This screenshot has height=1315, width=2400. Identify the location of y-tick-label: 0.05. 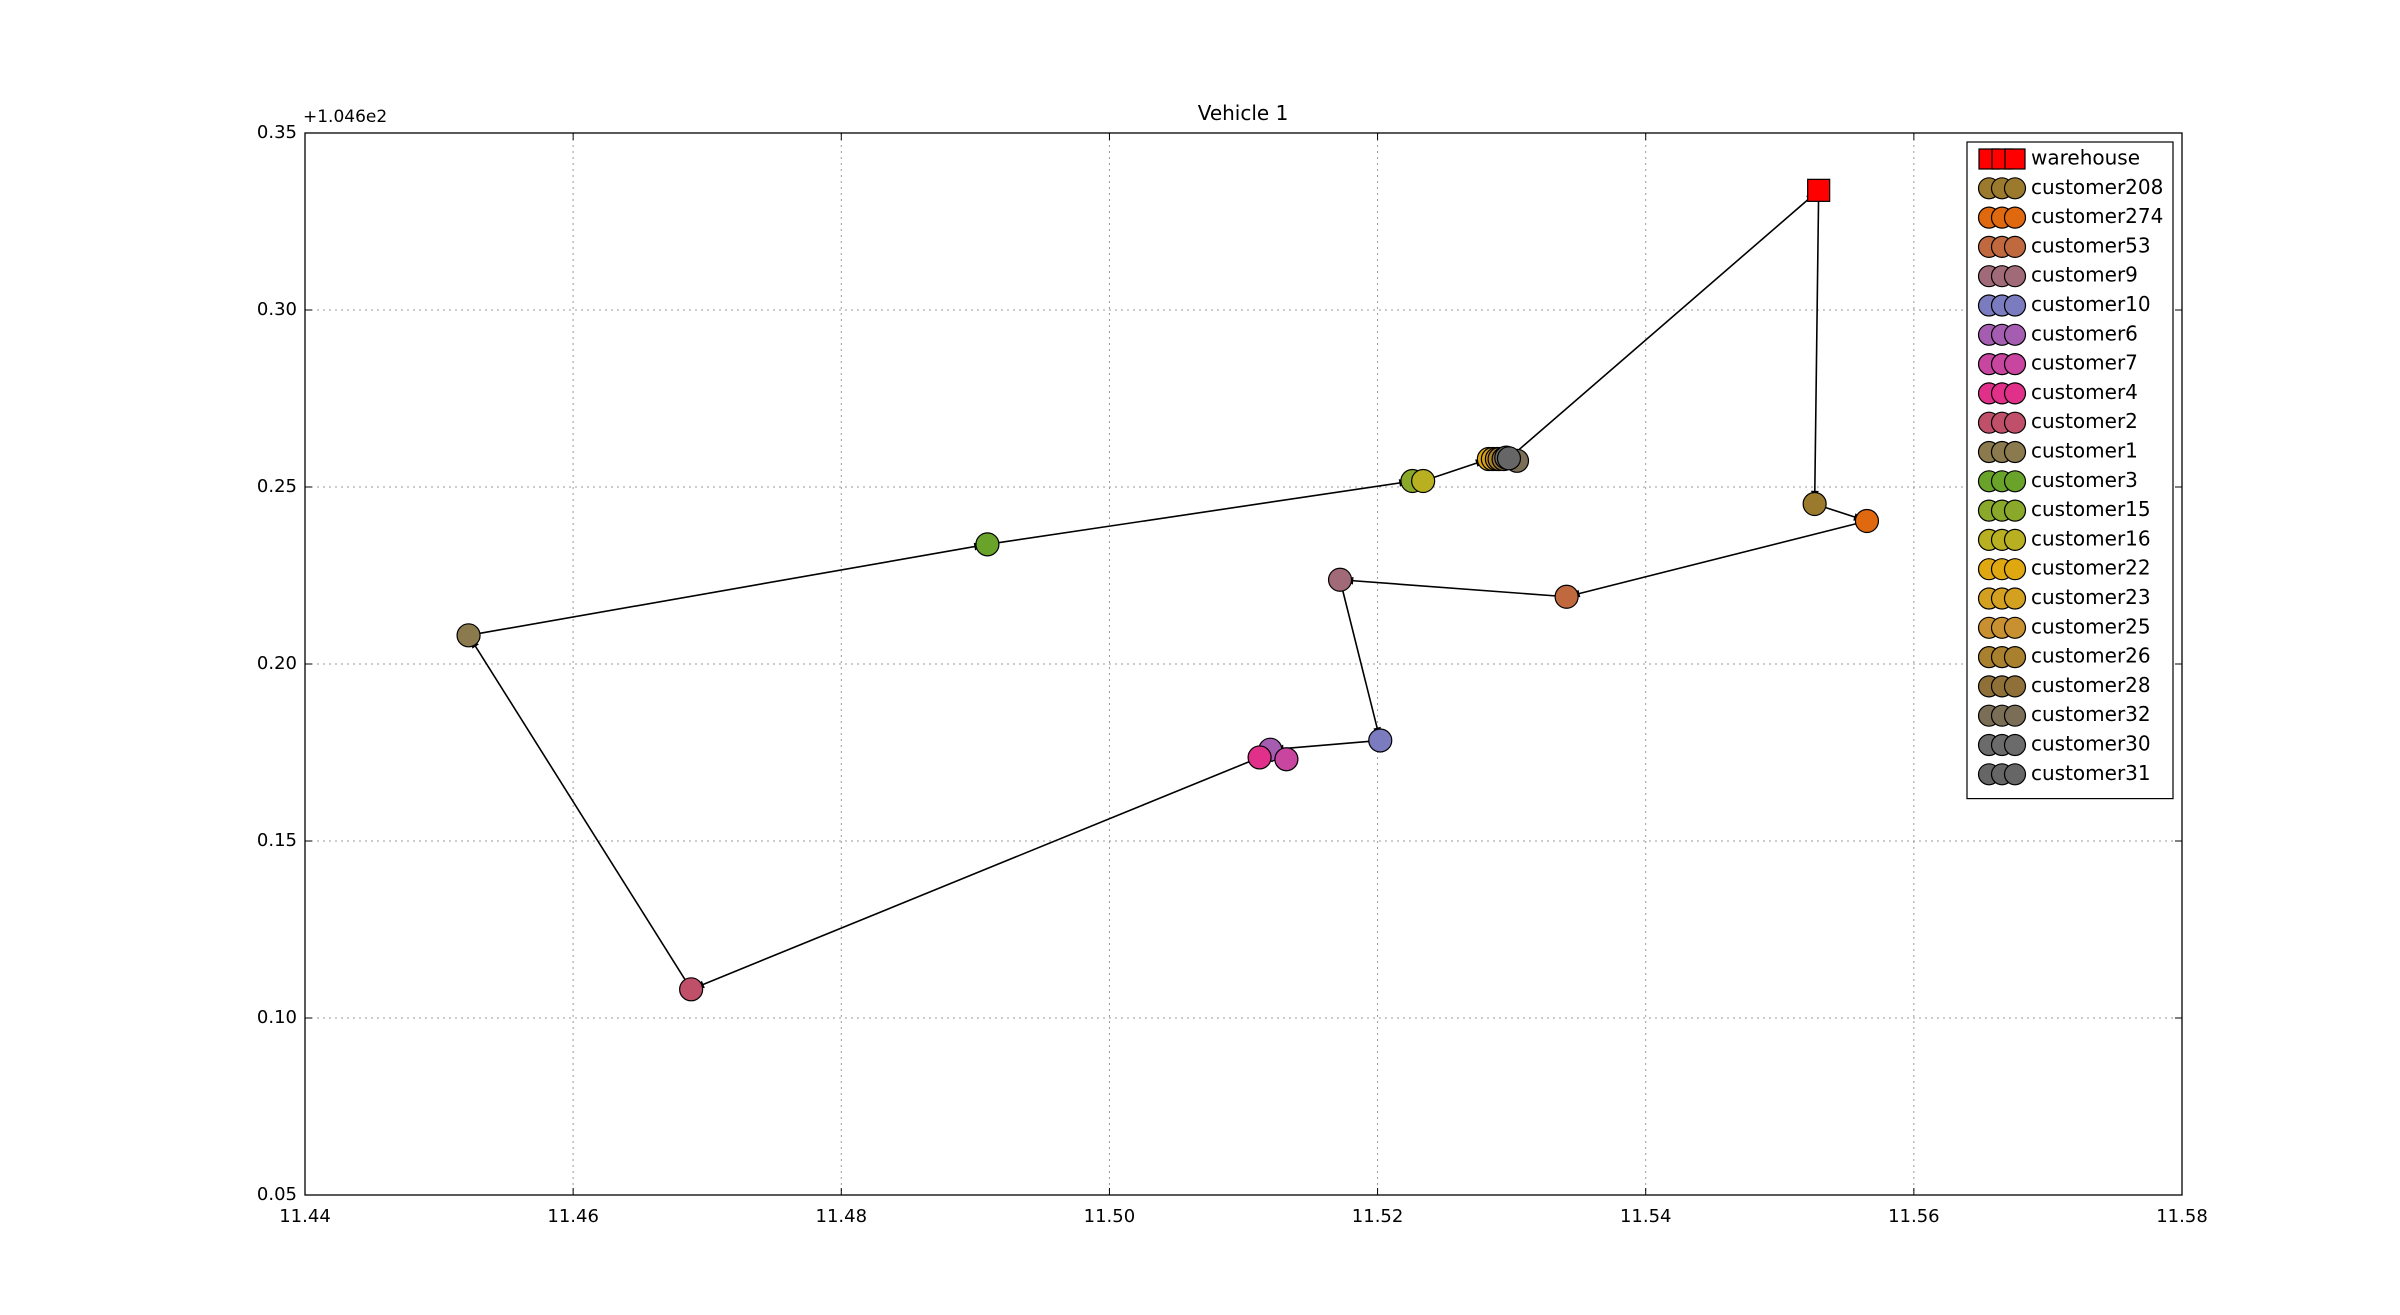
(277, 1194).